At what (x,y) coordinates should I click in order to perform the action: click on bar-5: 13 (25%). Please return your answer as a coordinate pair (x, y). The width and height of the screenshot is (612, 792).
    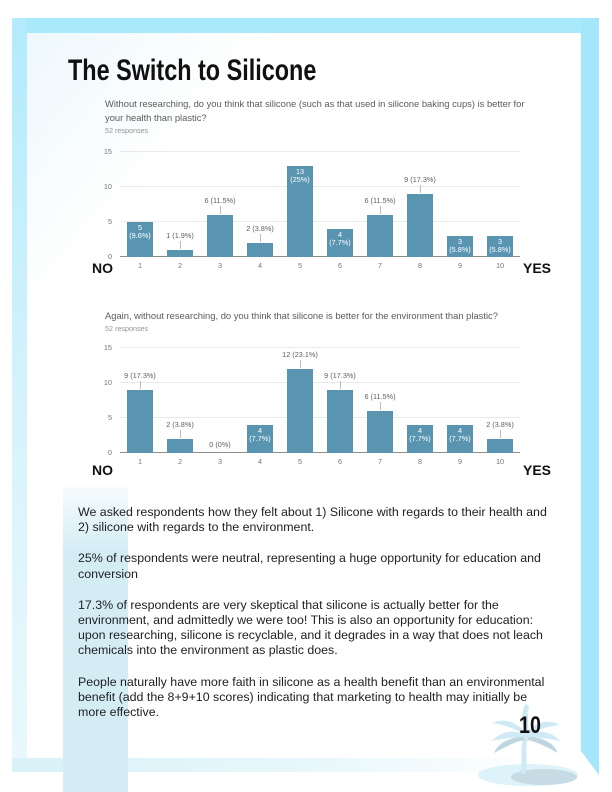
    Looking at the image, I should click on (300, 211).